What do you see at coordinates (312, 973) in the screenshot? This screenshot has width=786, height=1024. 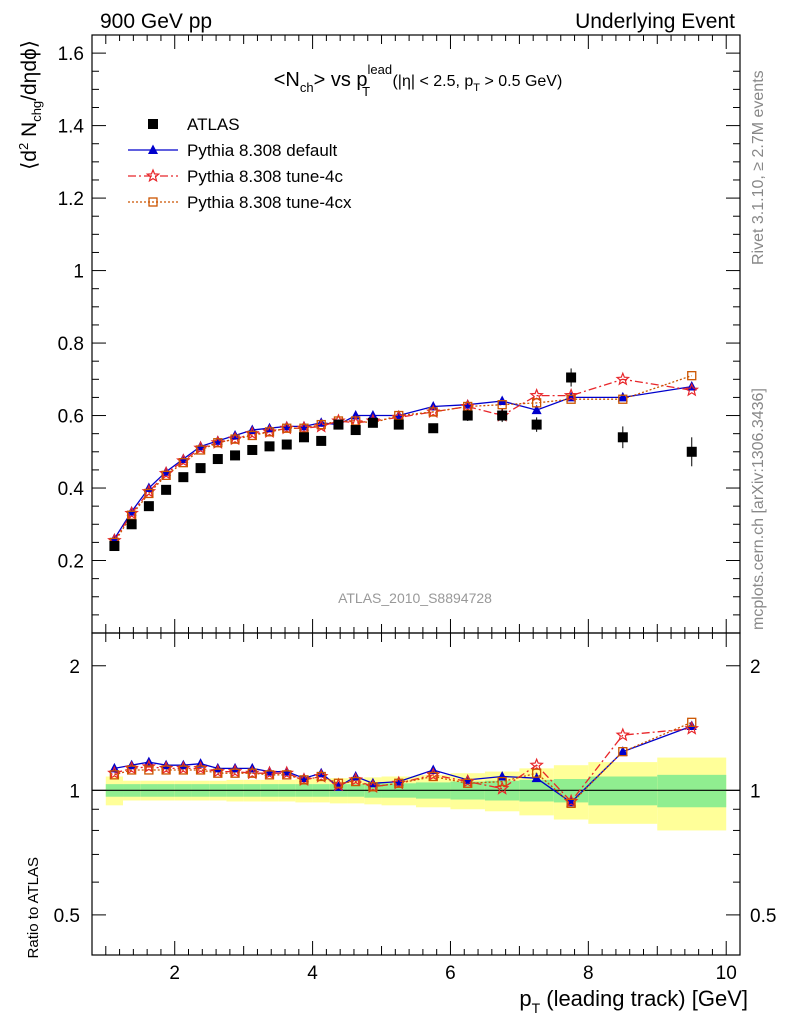 I see `x-tick-label: 4` at bounding box center [312, 973].